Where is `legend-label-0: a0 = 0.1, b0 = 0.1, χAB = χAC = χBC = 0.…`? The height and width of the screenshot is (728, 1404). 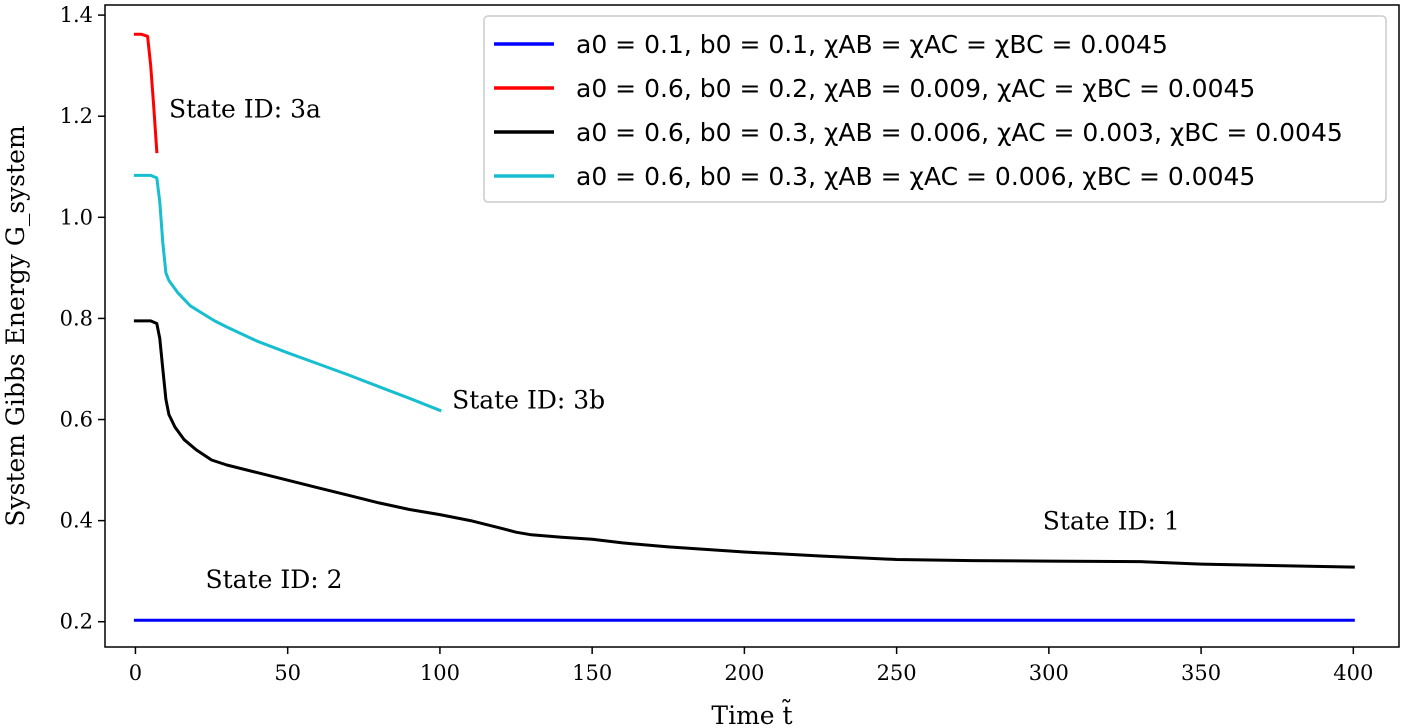
legend-label-0: a0 = 0.1, b0 = 0.1, χAB = χAC = χBC = 0.… is located at coordinates (872, 44).